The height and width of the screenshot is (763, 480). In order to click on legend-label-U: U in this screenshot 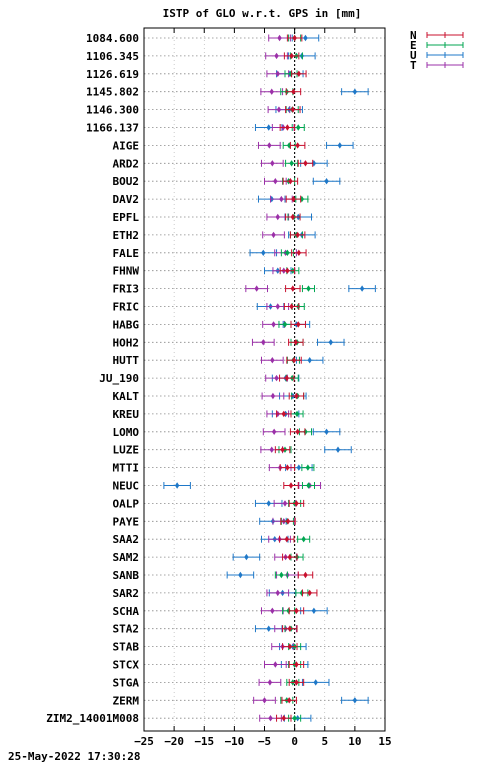, I will do `click(413, 55)`.